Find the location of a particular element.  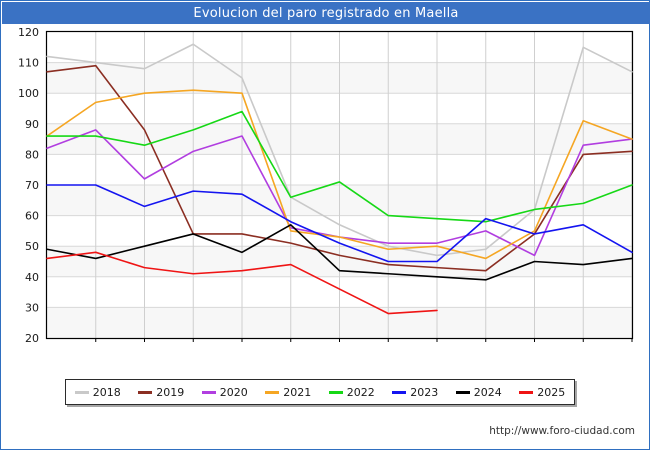

legend-item-2022: 2022 is located at coordinates (351, 392).